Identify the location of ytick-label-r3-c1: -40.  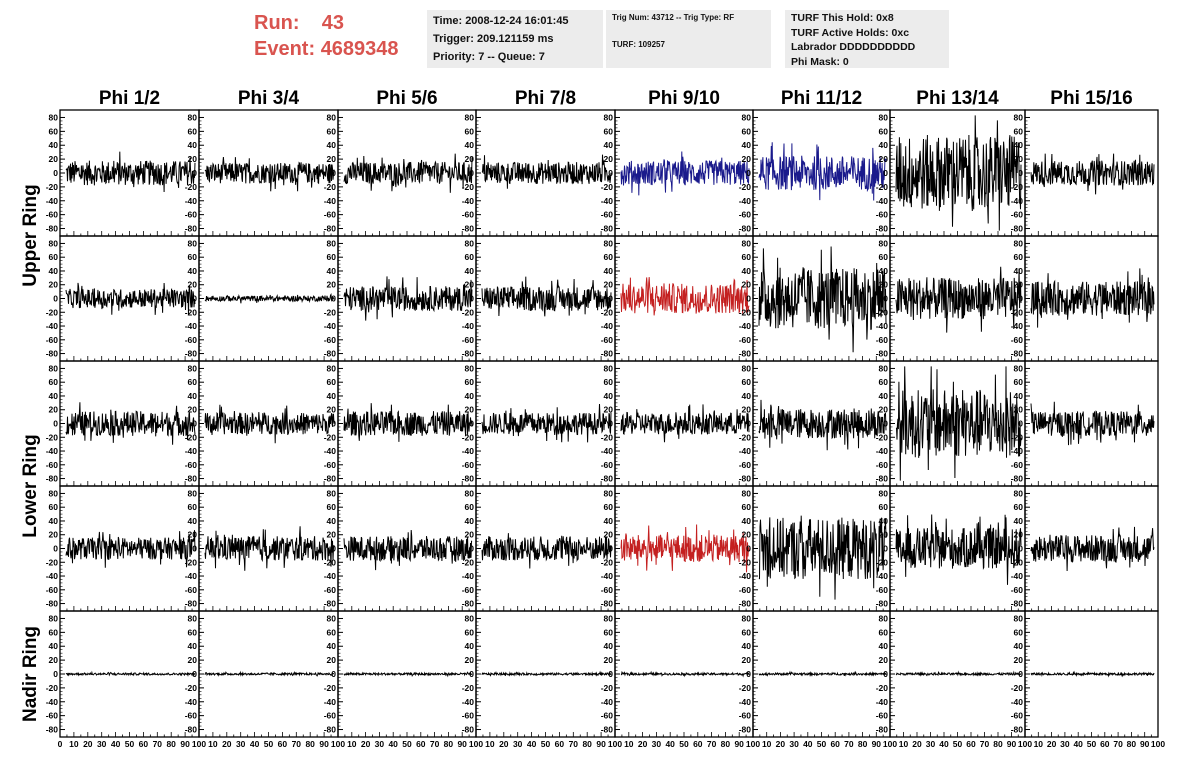
(52, 451).